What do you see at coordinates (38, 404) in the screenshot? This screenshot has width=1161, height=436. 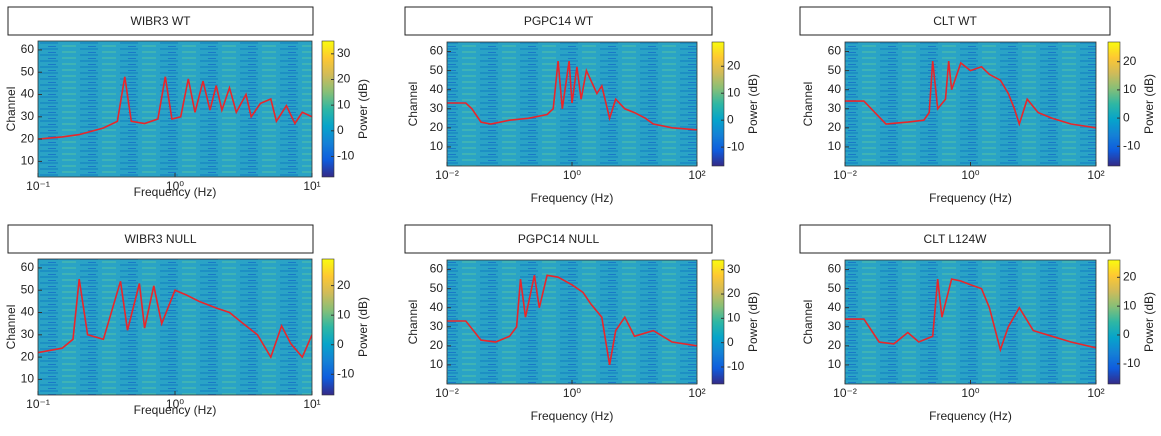 I see `x-tick-label: 10⁻¹` at bounding box center [38, 404].